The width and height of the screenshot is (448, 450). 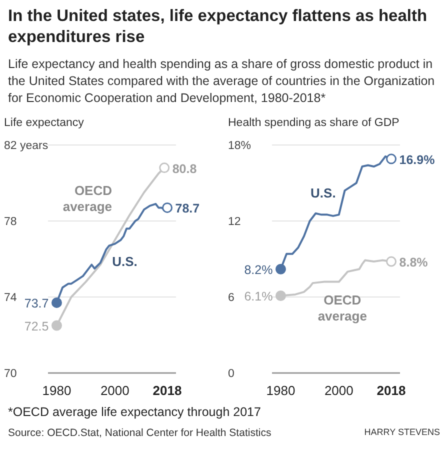 I want to click on y-axis-title: Life expectancy, so click(x=44, y=124).